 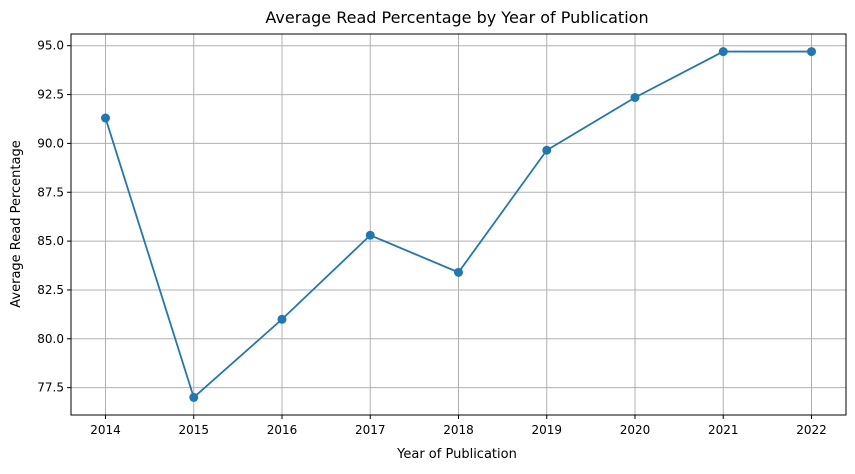 I want to click on x-tick-label: 2018, so click(x=458, y=430).